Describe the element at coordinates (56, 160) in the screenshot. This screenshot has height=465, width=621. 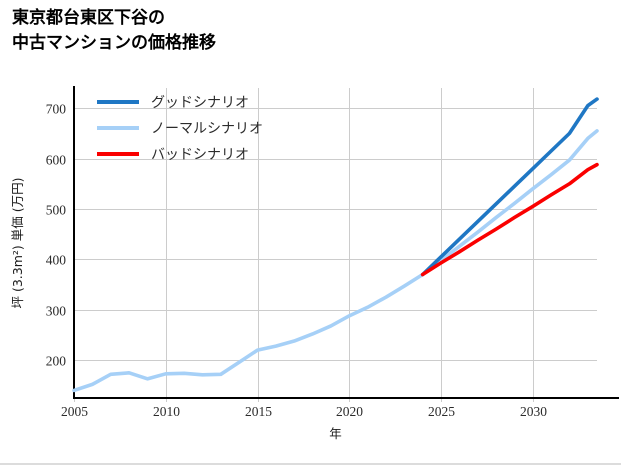
I see `y-axis-tick-label: 600` at that location.